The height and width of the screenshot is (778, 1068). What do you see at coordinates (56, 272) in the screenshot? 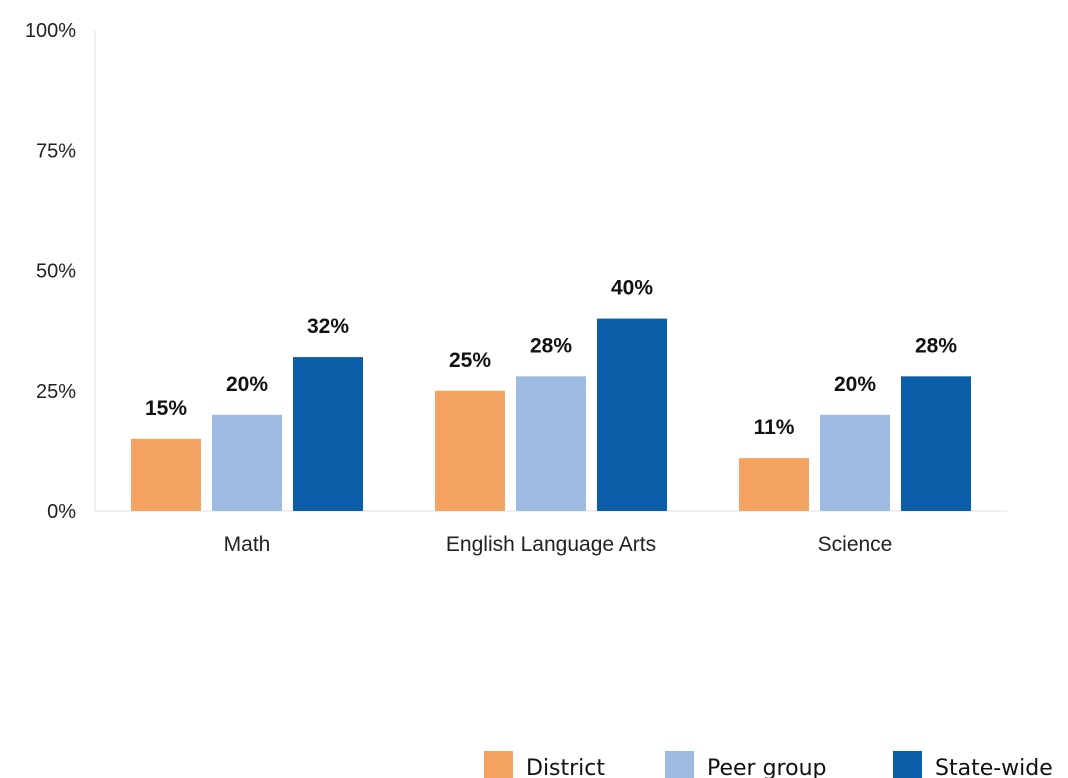
I see `y-tick-label: 50%` at bounding box center [56, 272].